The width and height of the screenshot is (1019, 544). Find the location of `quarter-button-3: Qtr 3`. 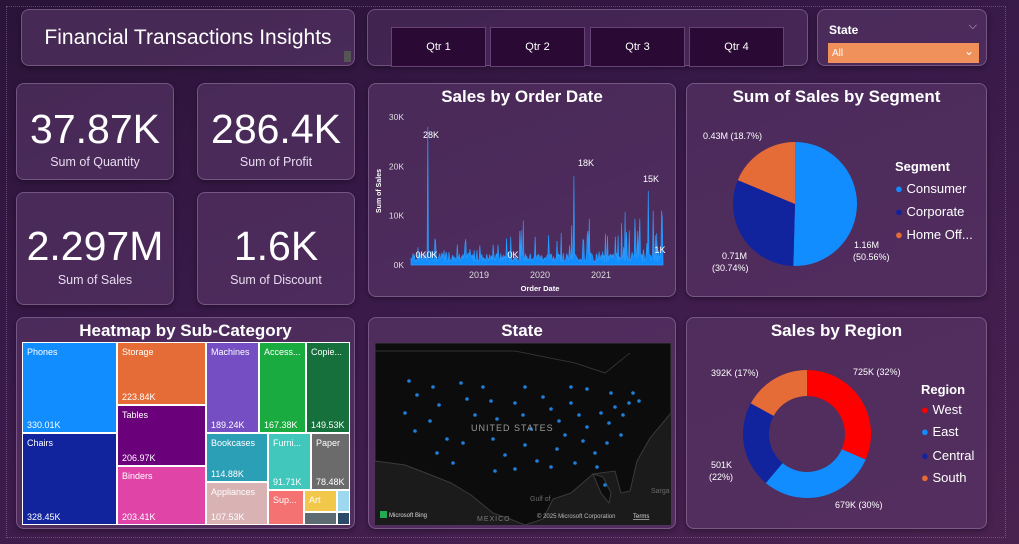

quarter-button-3: Qtr 3 is located at coordinates (637, 47).